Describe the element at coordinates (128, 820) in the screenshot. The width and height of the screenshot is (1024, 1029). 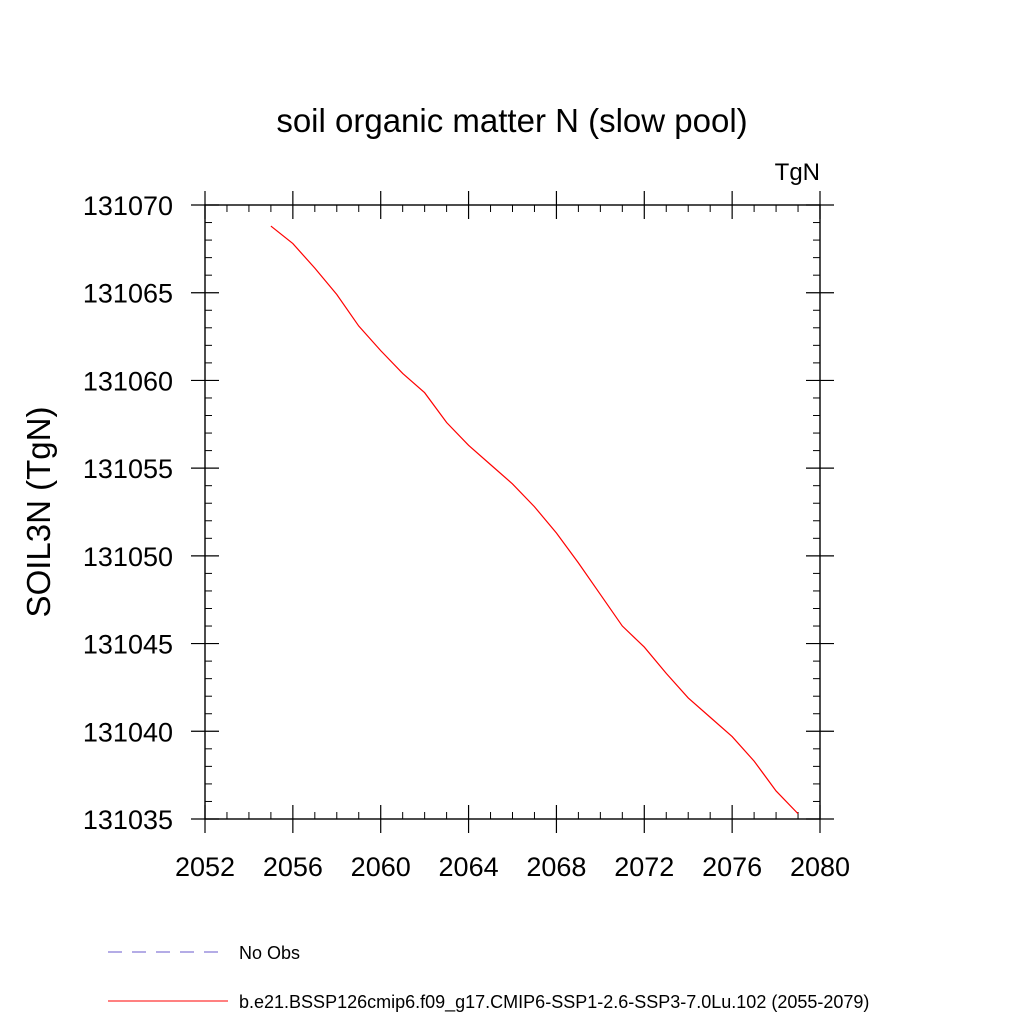
I see `y-tick-label: 131035` at that location.